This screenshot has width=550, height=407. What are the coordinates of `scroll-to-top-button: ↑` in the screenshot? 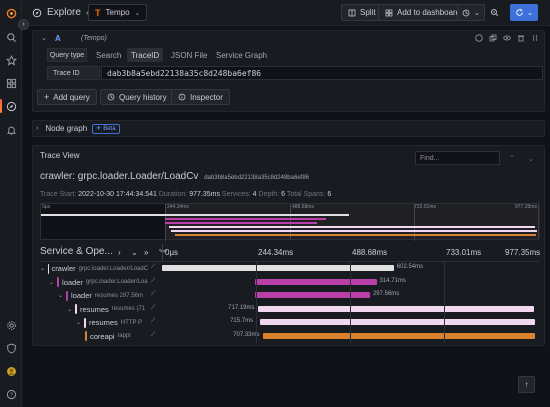 It's located at (526, 384).